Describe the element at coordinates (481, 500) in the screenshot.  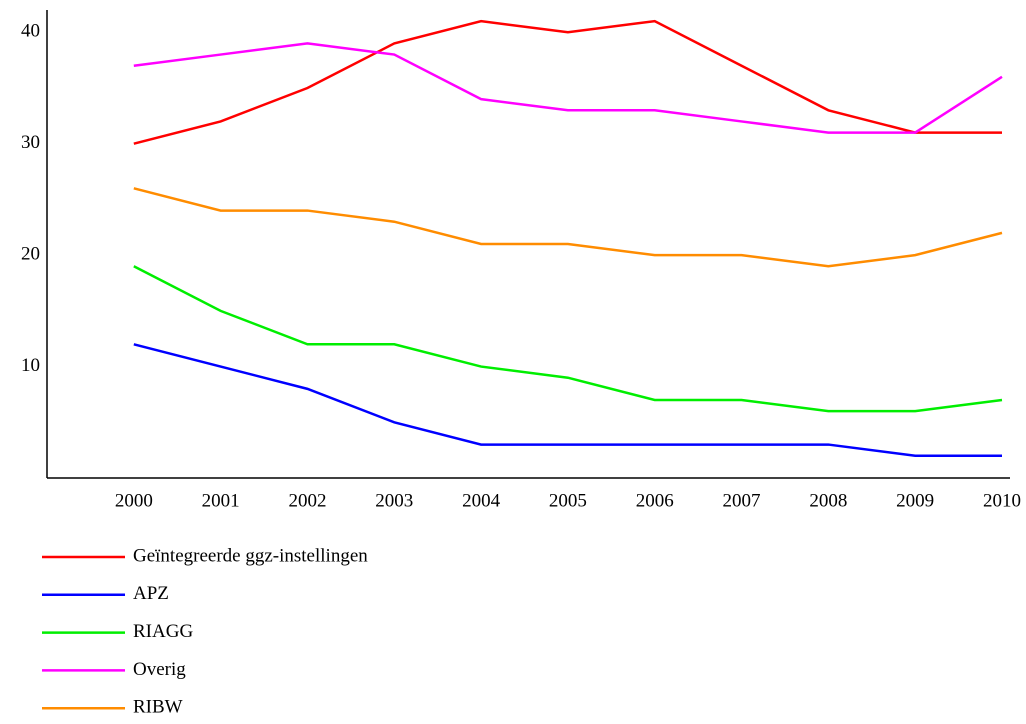
I see `x-tick-label: 2004` at that location.